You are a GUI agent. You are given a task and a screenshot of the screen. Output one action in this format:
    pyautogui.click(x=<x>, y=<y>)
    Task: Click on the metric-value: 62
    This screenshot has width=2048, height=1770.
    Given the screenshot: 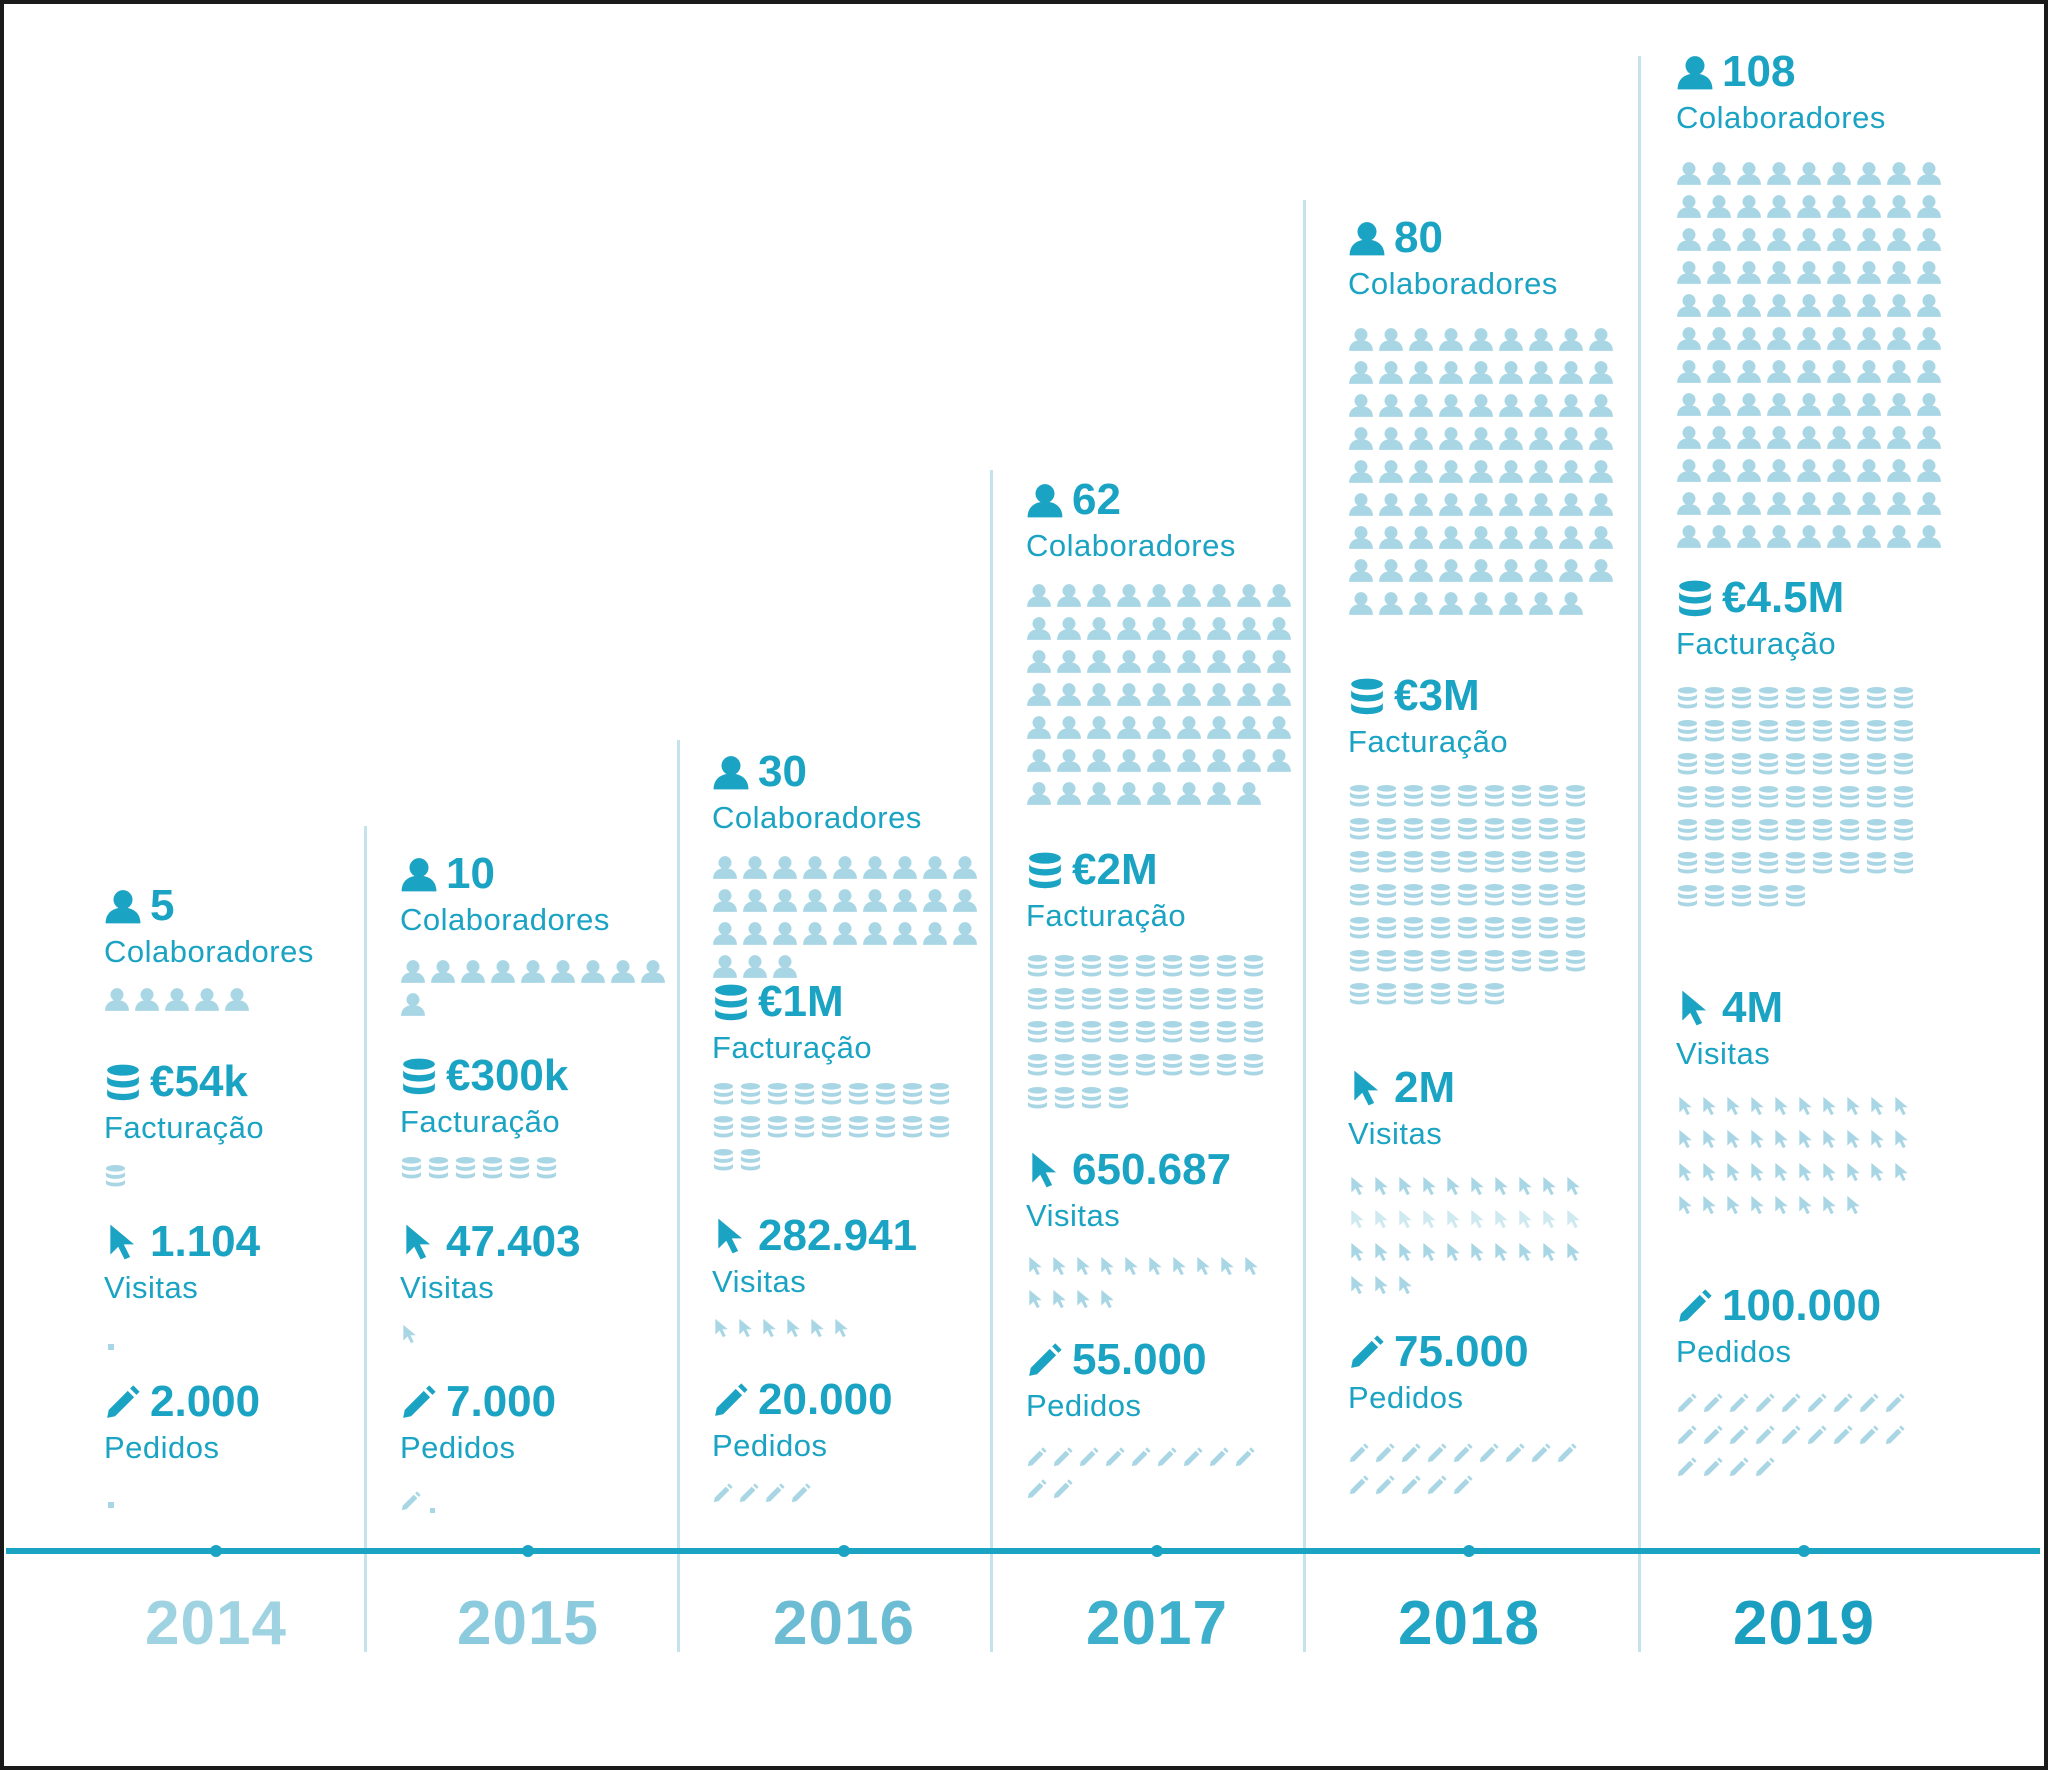 What is the action you would take?
    pyautogui.click(x=1096, y=499)
    